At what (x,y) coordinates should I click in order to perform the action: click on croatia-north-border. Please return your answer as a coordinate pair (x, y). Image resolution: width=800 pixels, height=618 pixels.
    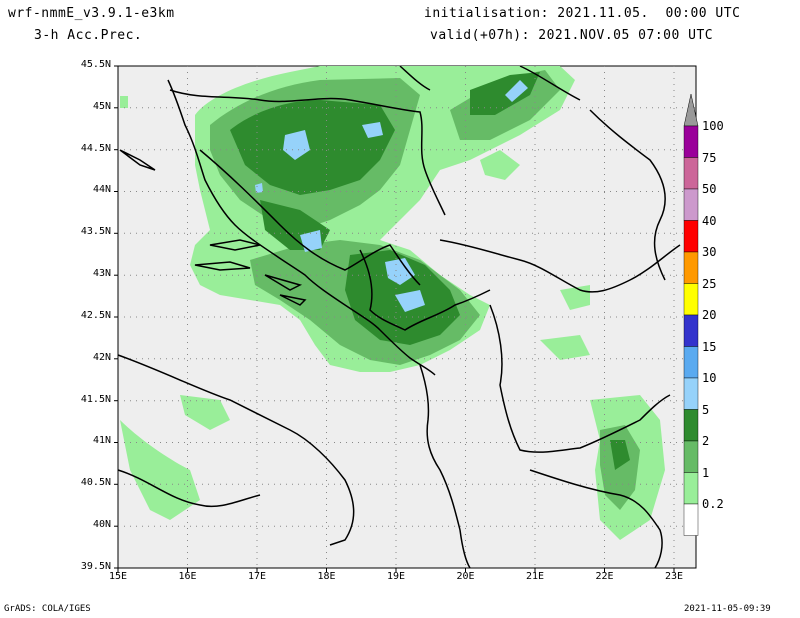
    Looking at the image, I should click on (307, 152).